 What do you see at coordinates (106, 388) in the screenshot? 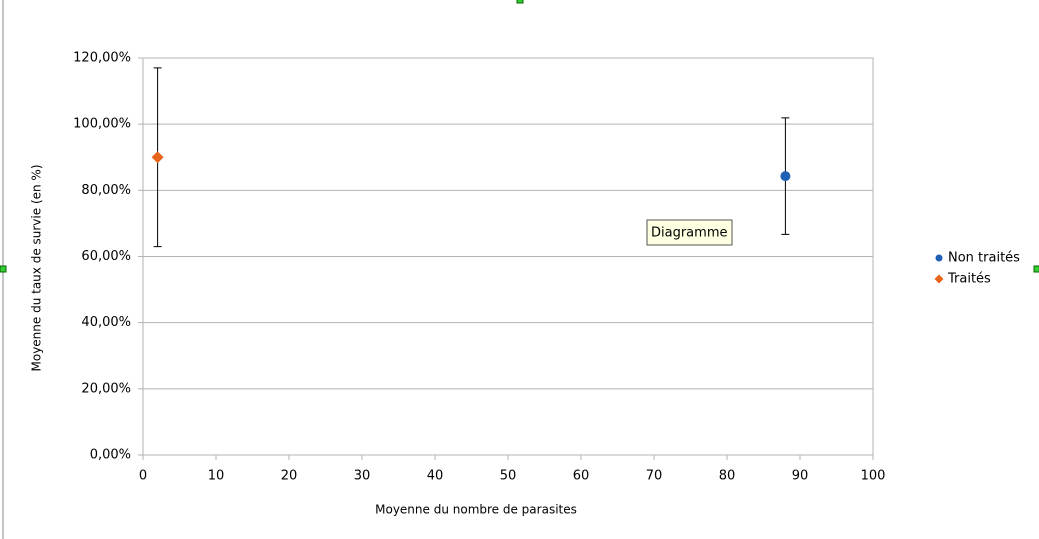
I see `y-tick-label: 20,00%` at bounding box center [106, 388].